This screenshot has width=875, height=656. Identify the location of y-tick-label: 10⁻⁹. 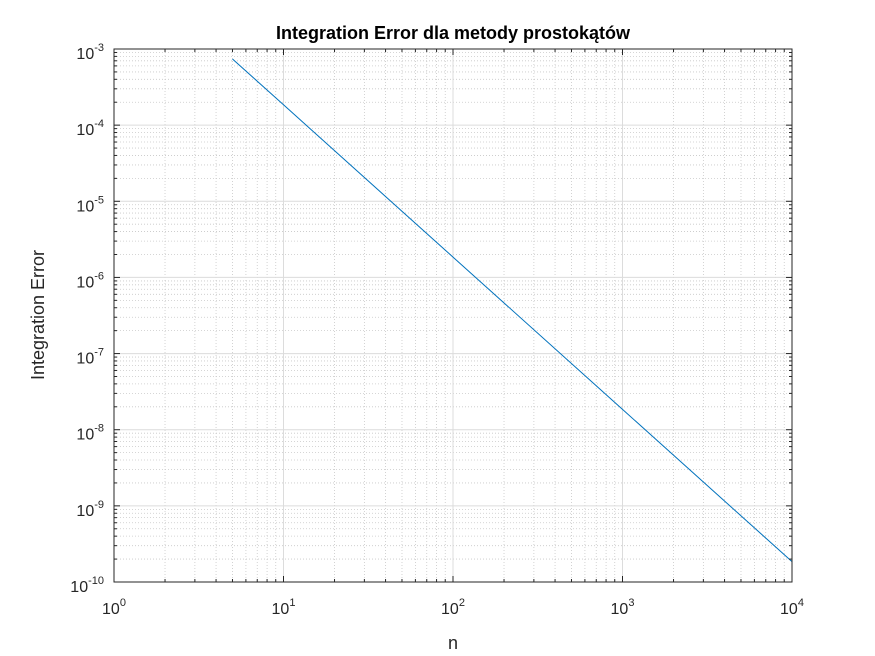
(90, 509).